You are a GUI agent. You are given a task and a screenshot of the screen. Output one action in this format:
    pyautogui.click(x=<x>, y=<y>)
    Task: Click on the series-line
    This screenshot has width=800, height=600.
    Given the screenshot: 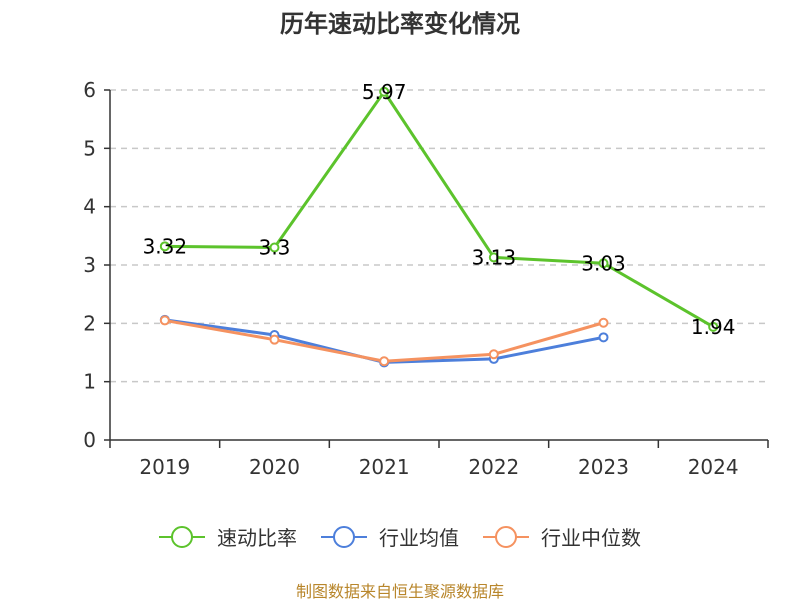 What is the action you would take?
    pyautogui.click(x=384, y=340)
    